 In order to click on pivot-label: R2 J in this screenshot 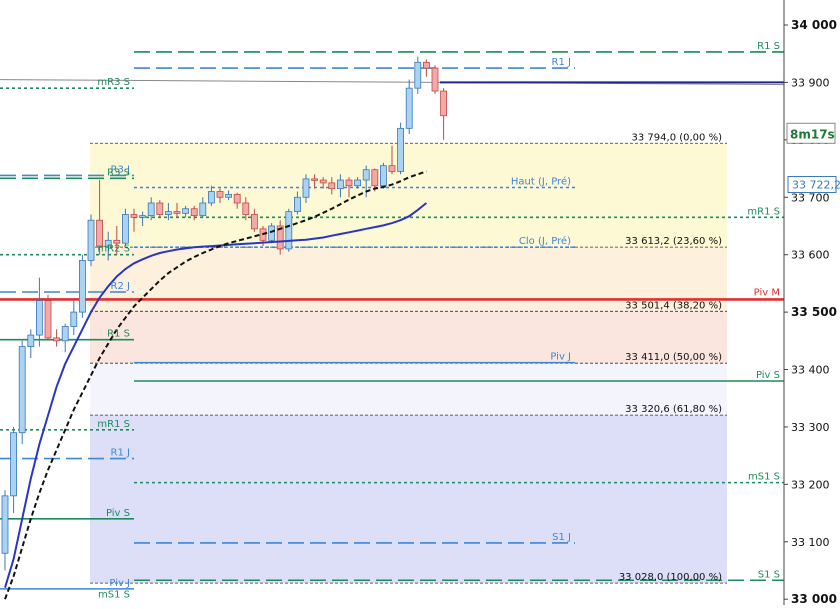, I will do `click(120, 286)`.